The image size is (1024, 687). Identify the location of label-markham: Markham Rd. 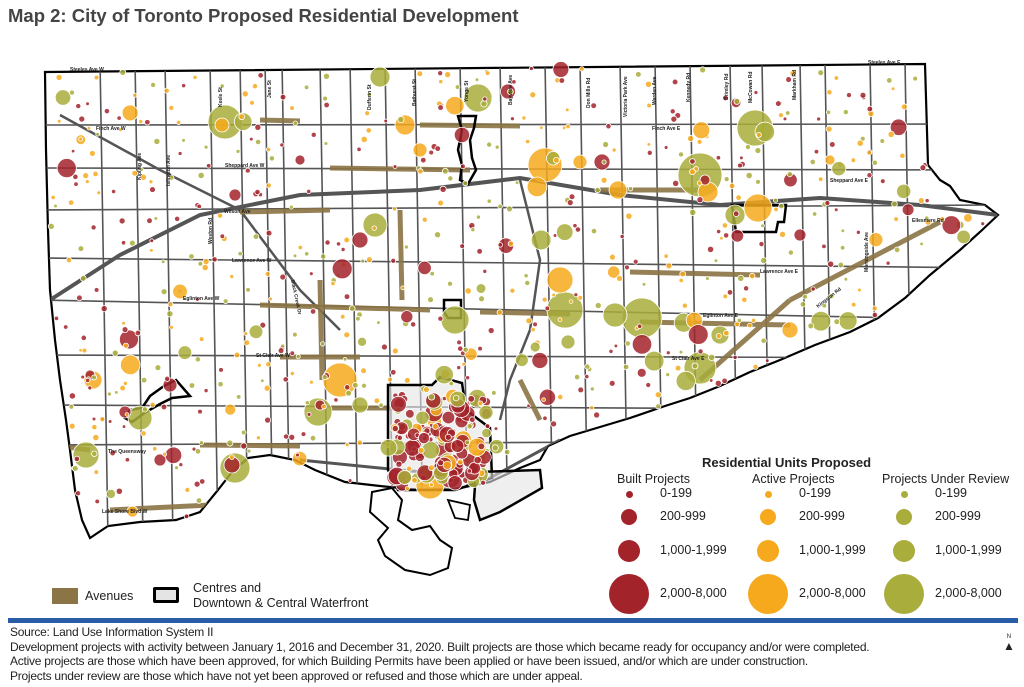
(795, 85).